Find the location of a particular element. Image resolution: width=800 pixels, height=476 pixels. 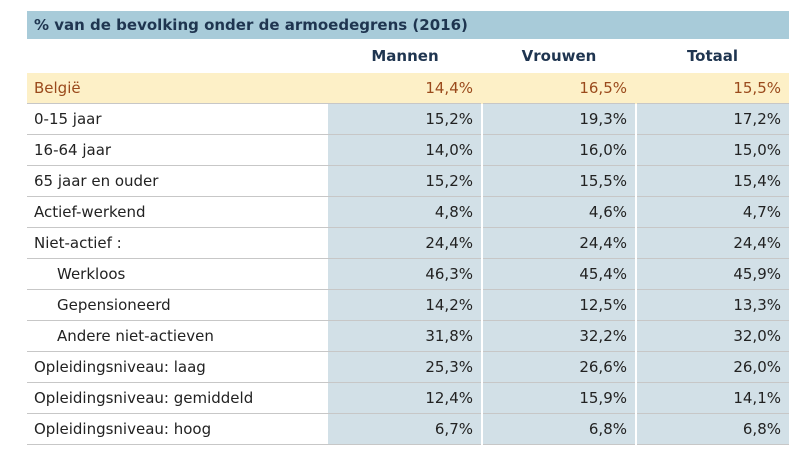

table-row: 65 jaar en ouder 15,2% 15,5% 15,4% is located at coordinates (408, 181).